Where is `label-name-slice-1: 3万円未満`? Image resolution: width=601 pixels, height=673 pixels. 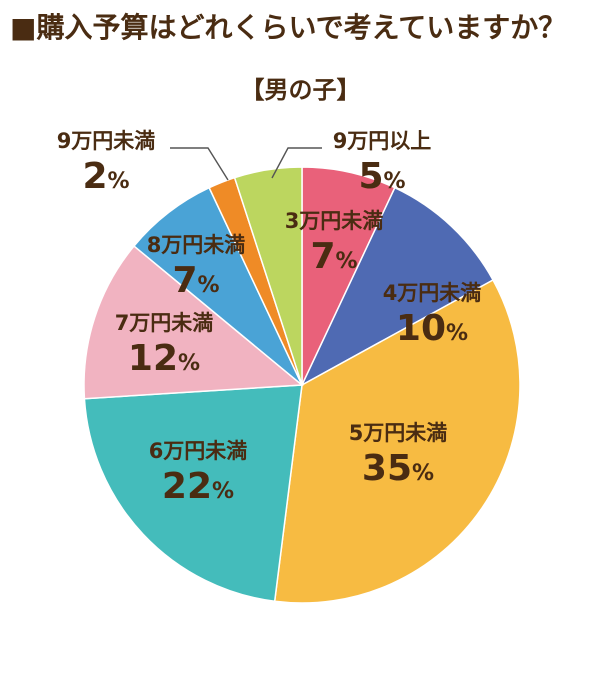
label-name-slice-1: 3万円未満 is located at coordinates (334, 221).